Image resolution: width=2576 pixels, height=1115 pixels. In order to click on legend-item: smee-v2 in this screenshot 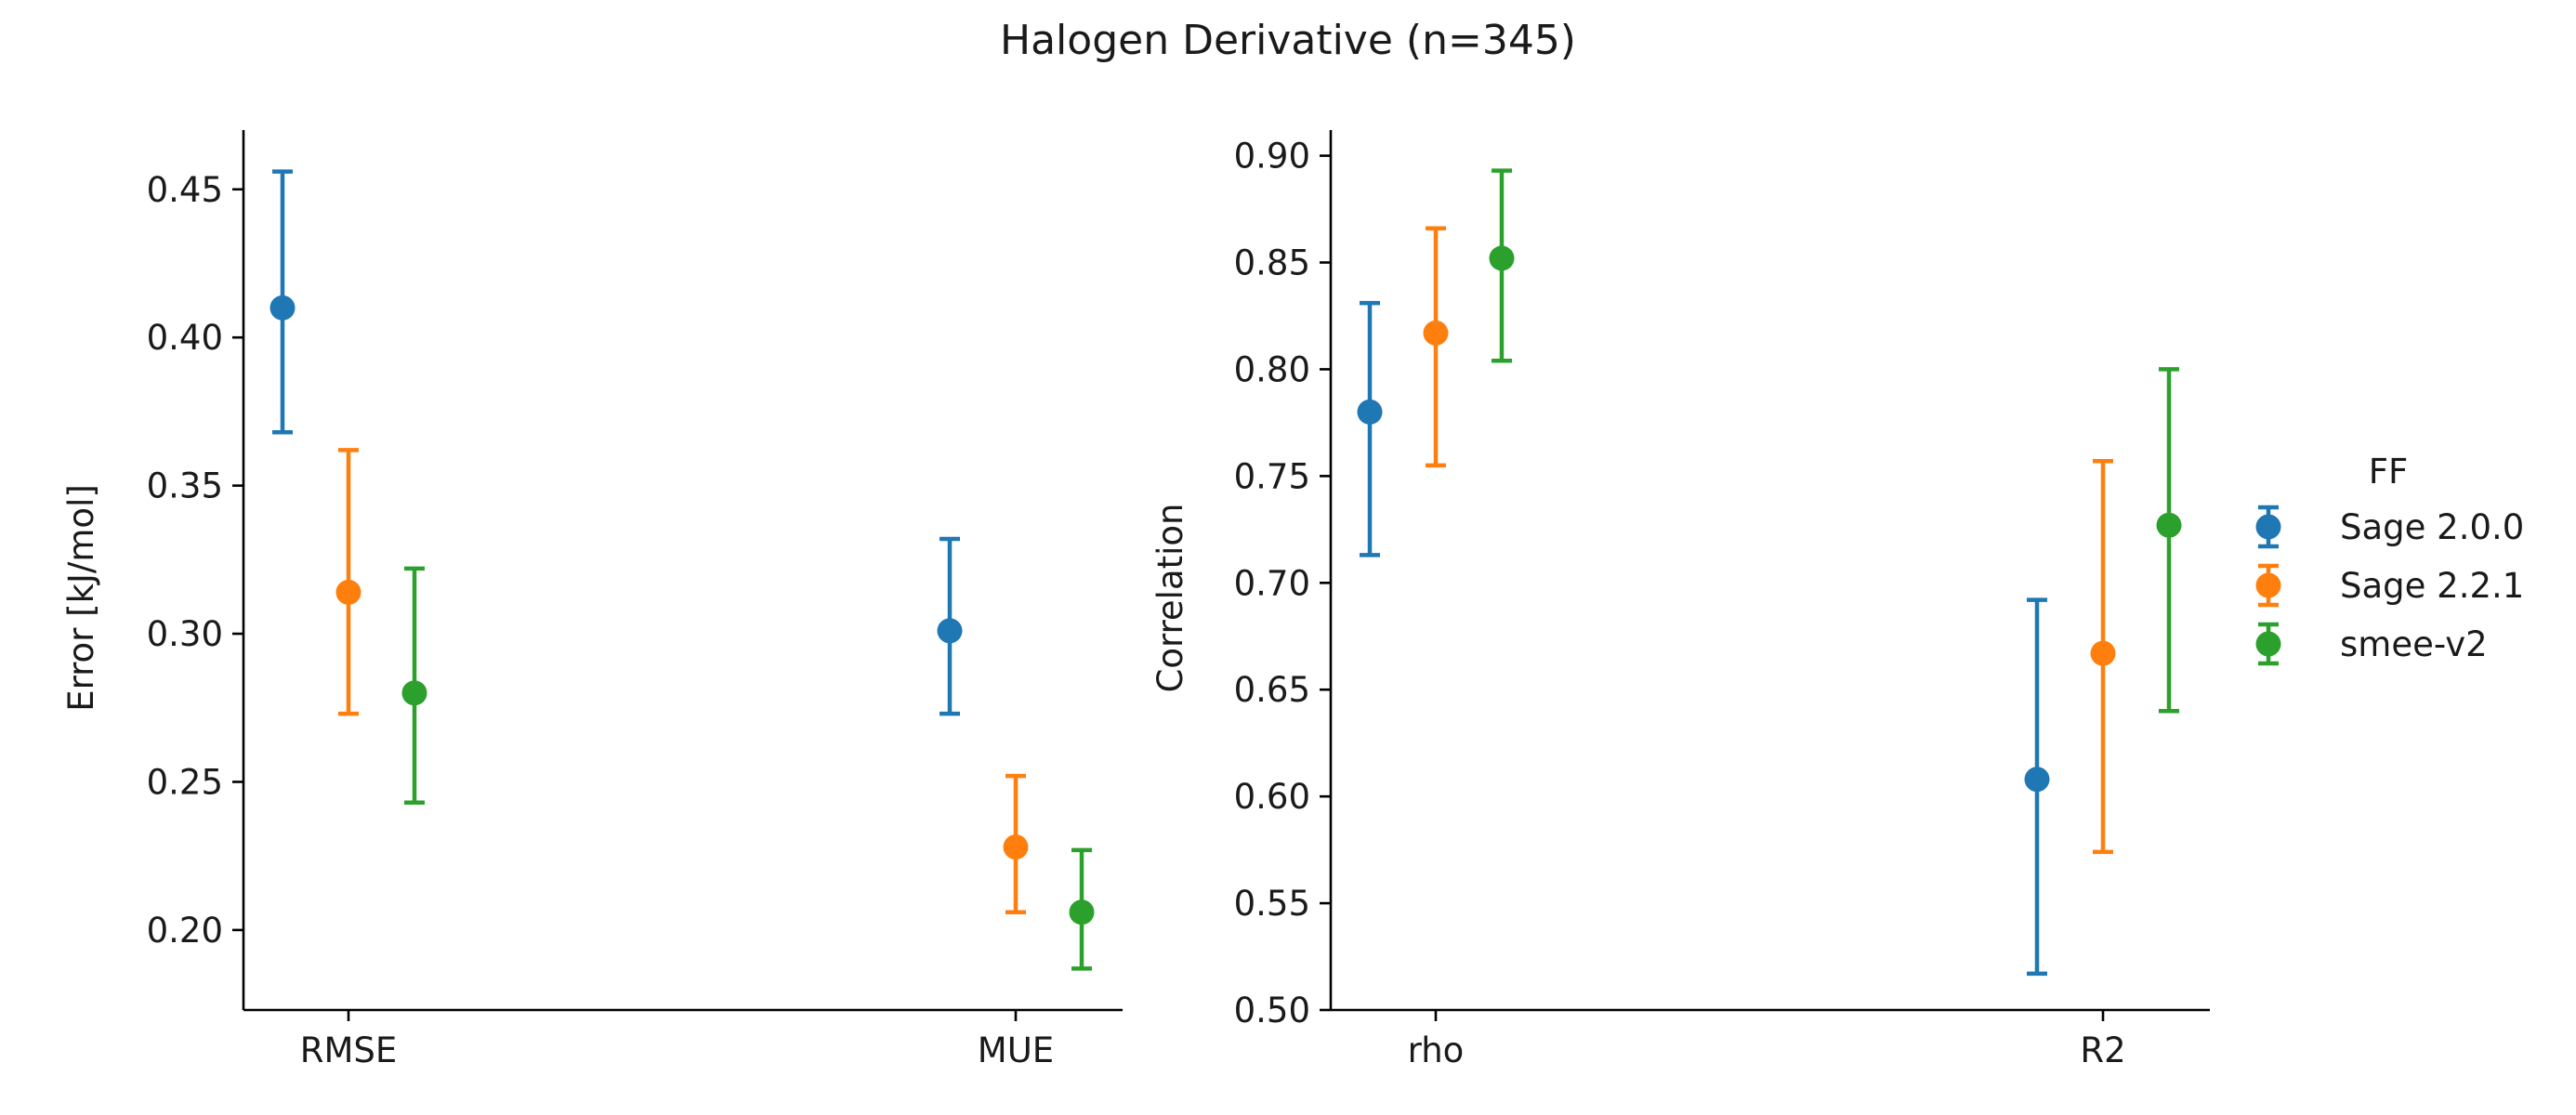, I will do `click(2371, 644)`.